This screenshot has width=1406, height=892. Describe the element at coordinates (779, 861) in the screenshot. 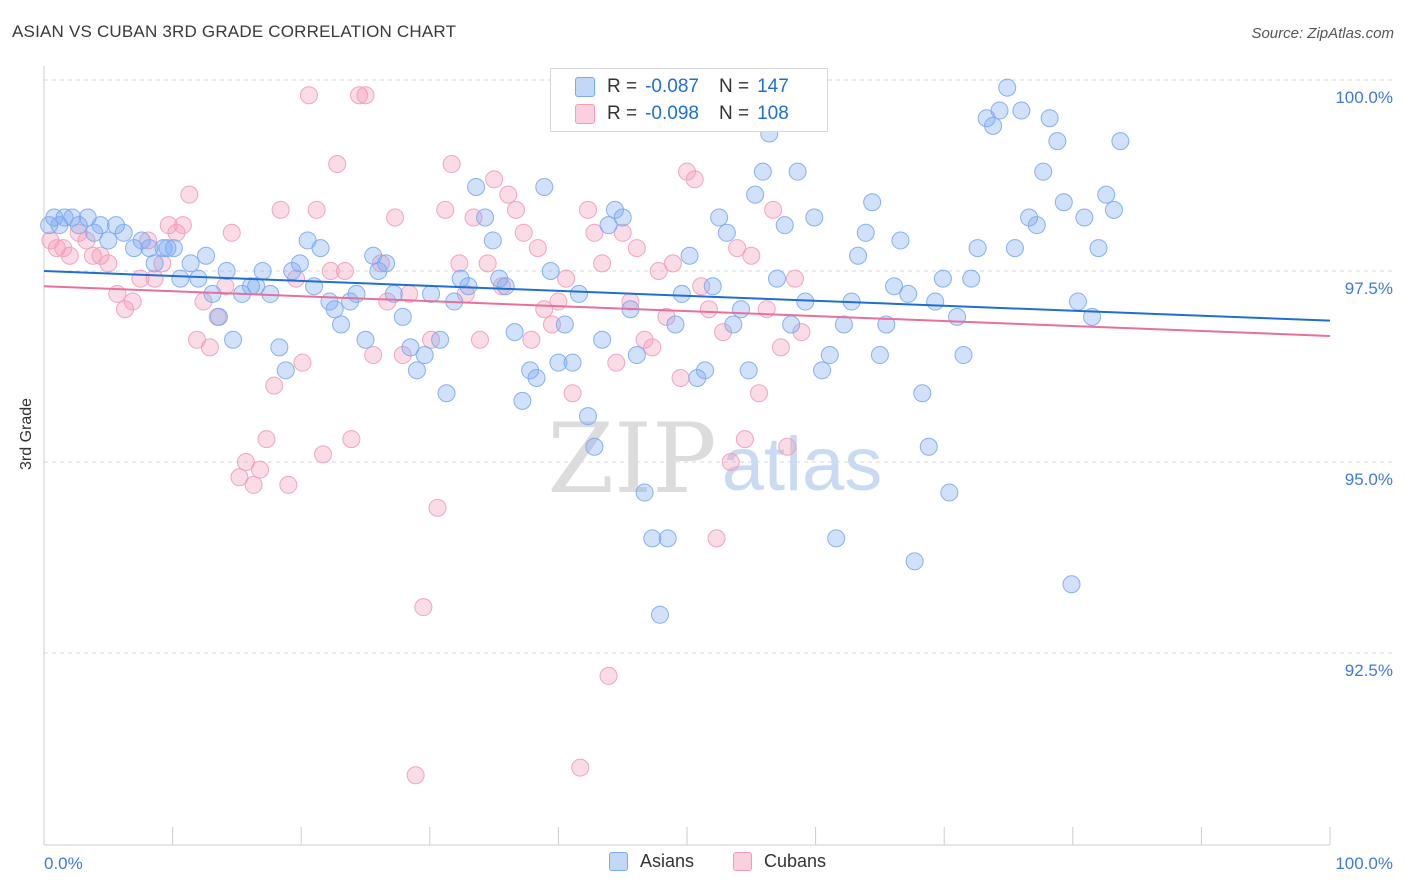

I see `legend-item-cubans: Cubans` at that location.